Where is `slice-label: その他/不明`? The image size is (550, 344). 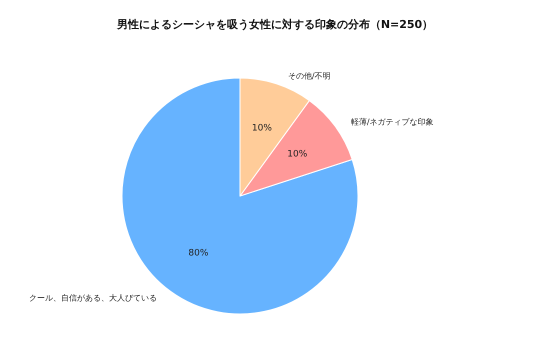
slice-label: その他/不明 is located at coordinates (309, 76).